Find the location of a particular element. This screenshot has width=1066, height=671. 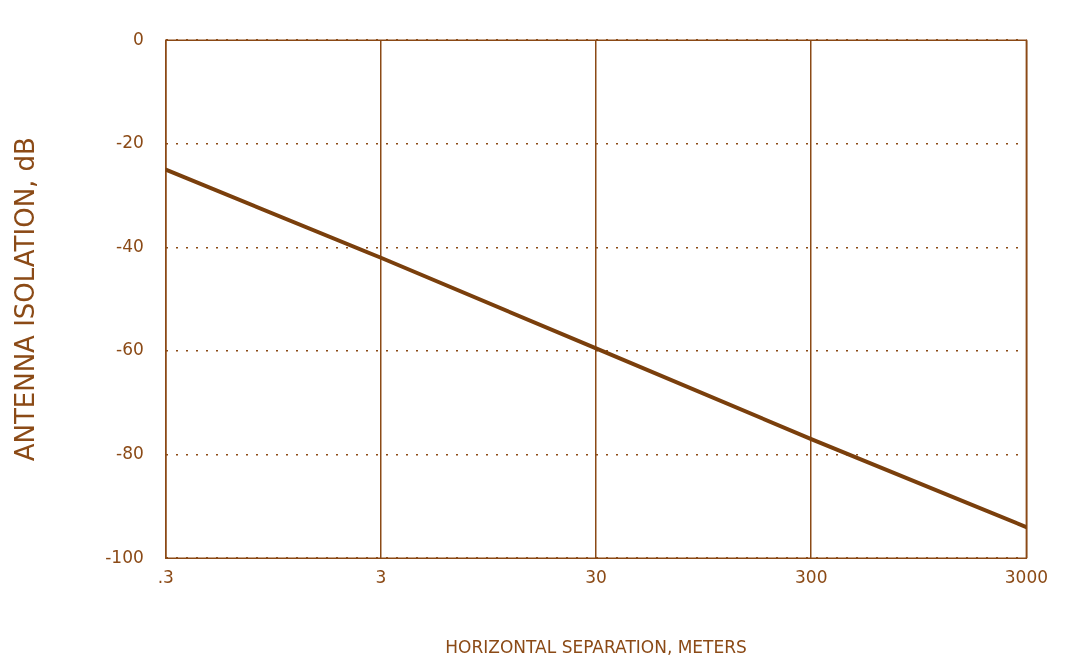

y-tick-label: -20 is located at coordinates (130, 142).